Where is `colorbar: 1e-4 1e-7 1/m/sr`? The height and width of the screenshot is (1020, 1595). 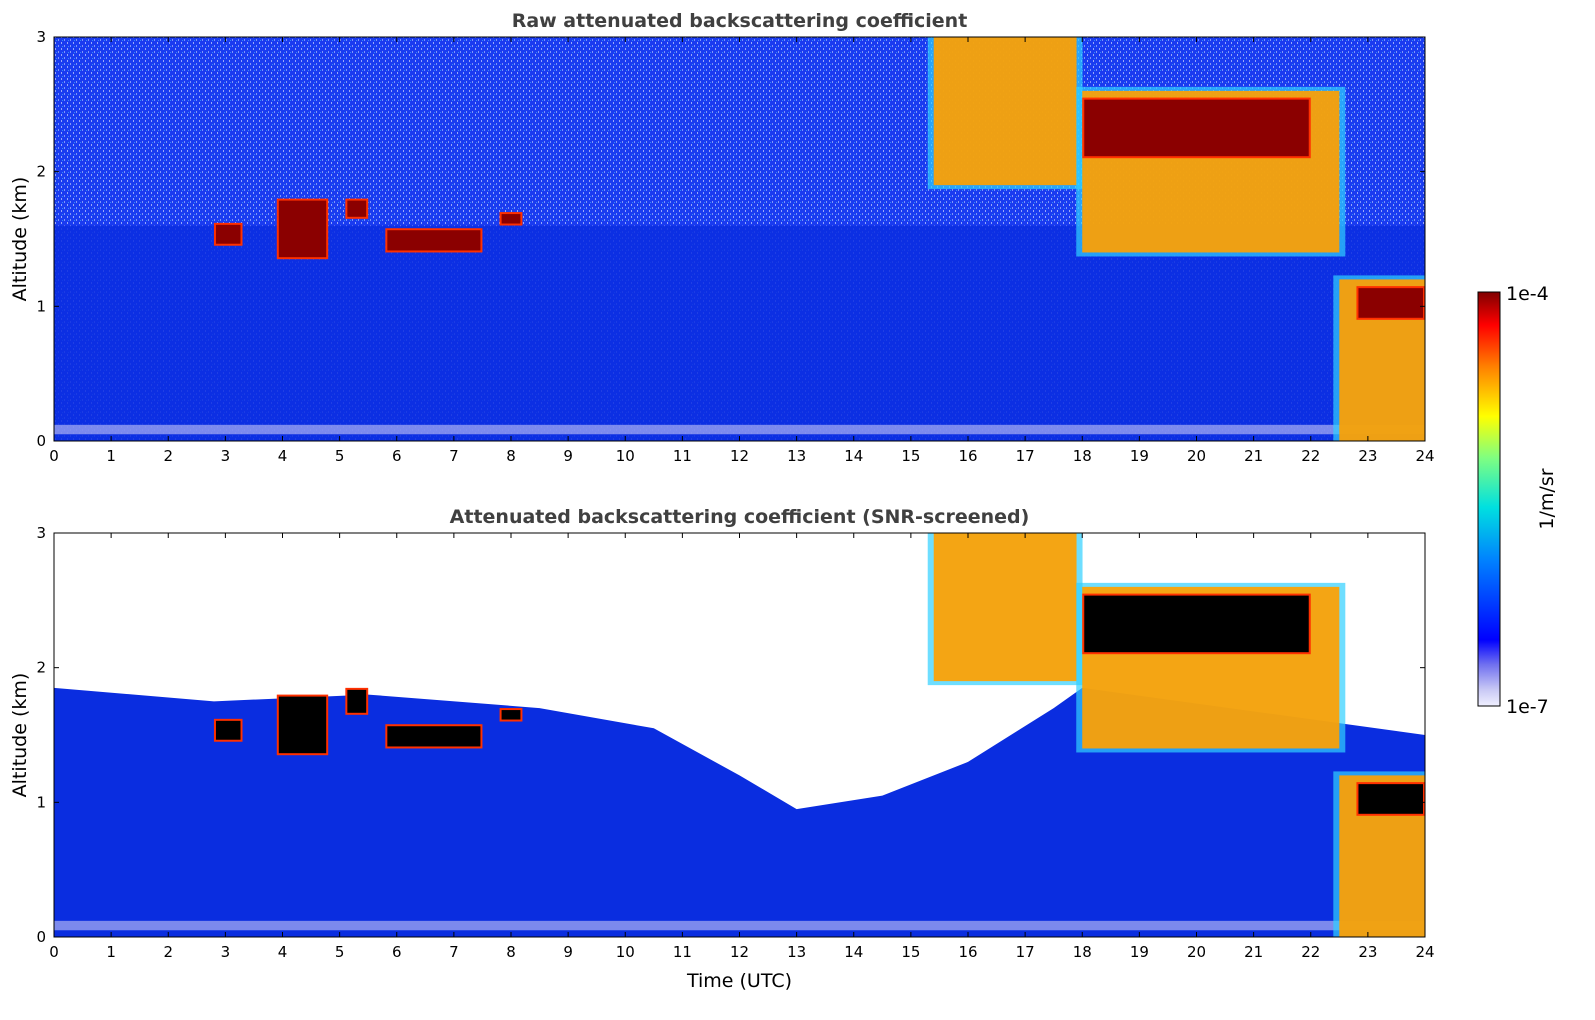
colorbar: 1e-4 1e-7 1/m/sr is located at coordinates (1517, 500).